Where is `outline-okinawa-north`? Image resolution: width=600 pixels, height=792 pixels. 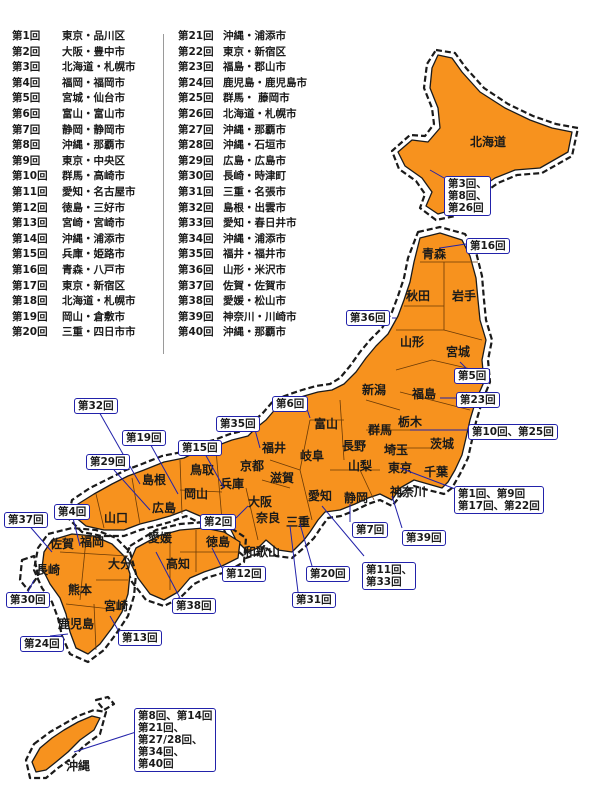 outline-okinawa-north is located at coordinates (105, 703).